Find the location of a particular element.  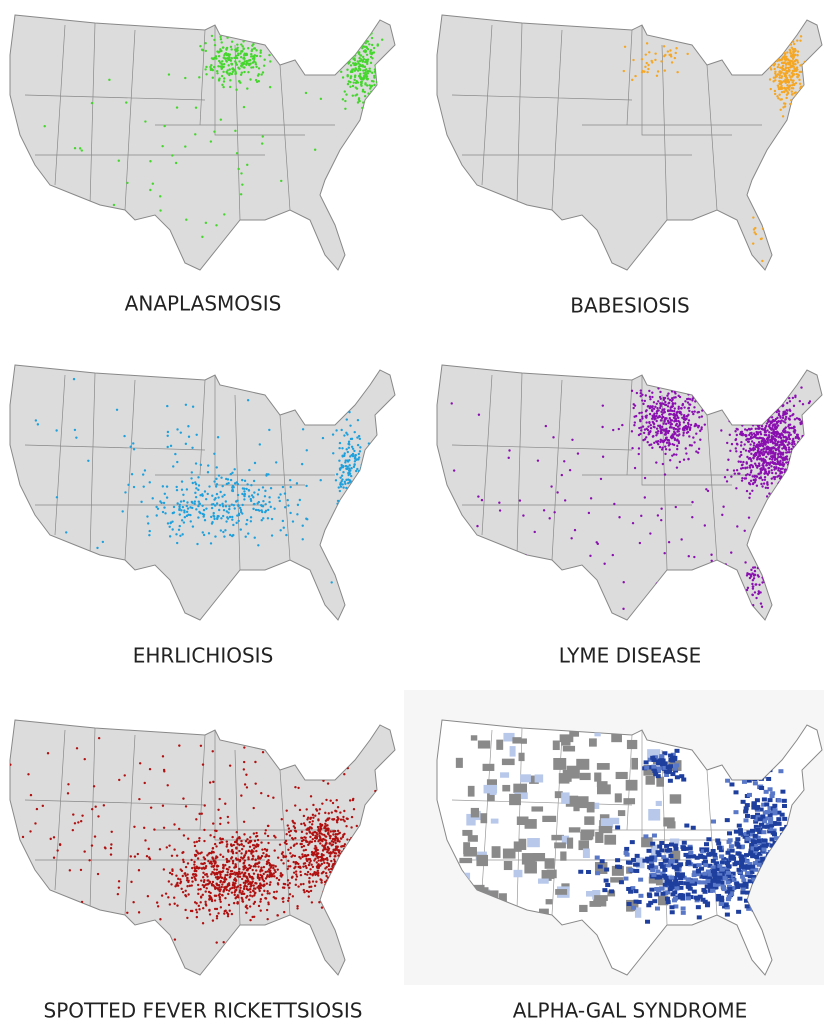

map-panel: ANAPLASMOSIS is located at coordinates (199, 165).